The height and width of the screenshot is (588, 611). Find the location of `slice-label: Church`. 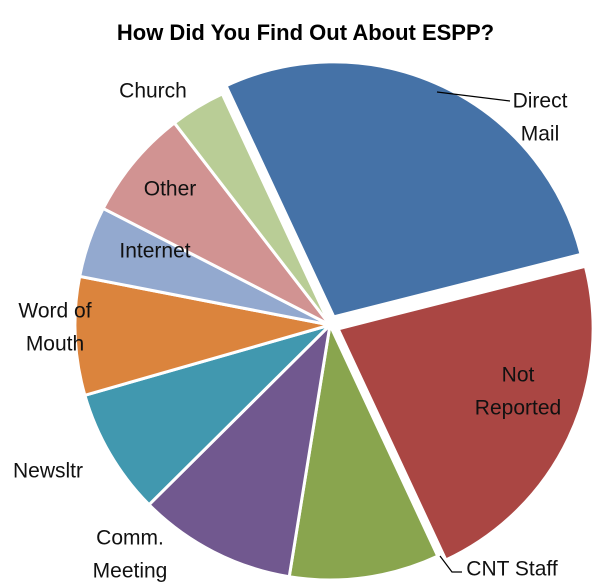

slice-label: Church is located at coordinates (153, 91).